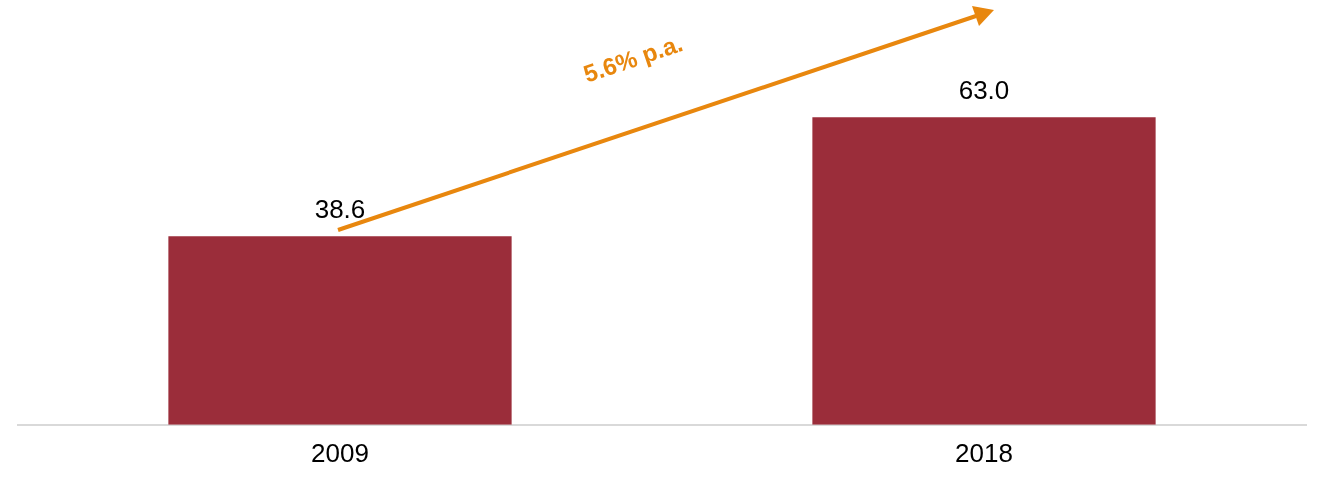 This screenshot has width=1320, height=488. Describe the element at coordinates (984, 452) in the screenshot. I see `x-tick-label: 2018` at that location.